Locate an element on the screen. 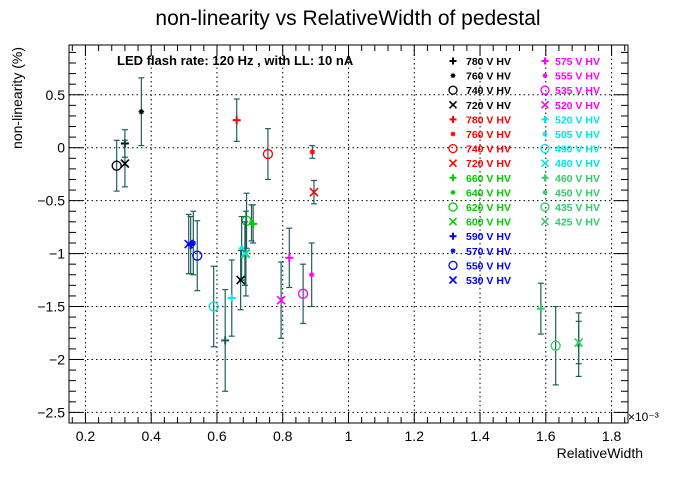 Image resolution: width=696 pixels, height=477 pixels. legend-entry-620-v-hv: 620 V HV is located at coordinates (479, 208).